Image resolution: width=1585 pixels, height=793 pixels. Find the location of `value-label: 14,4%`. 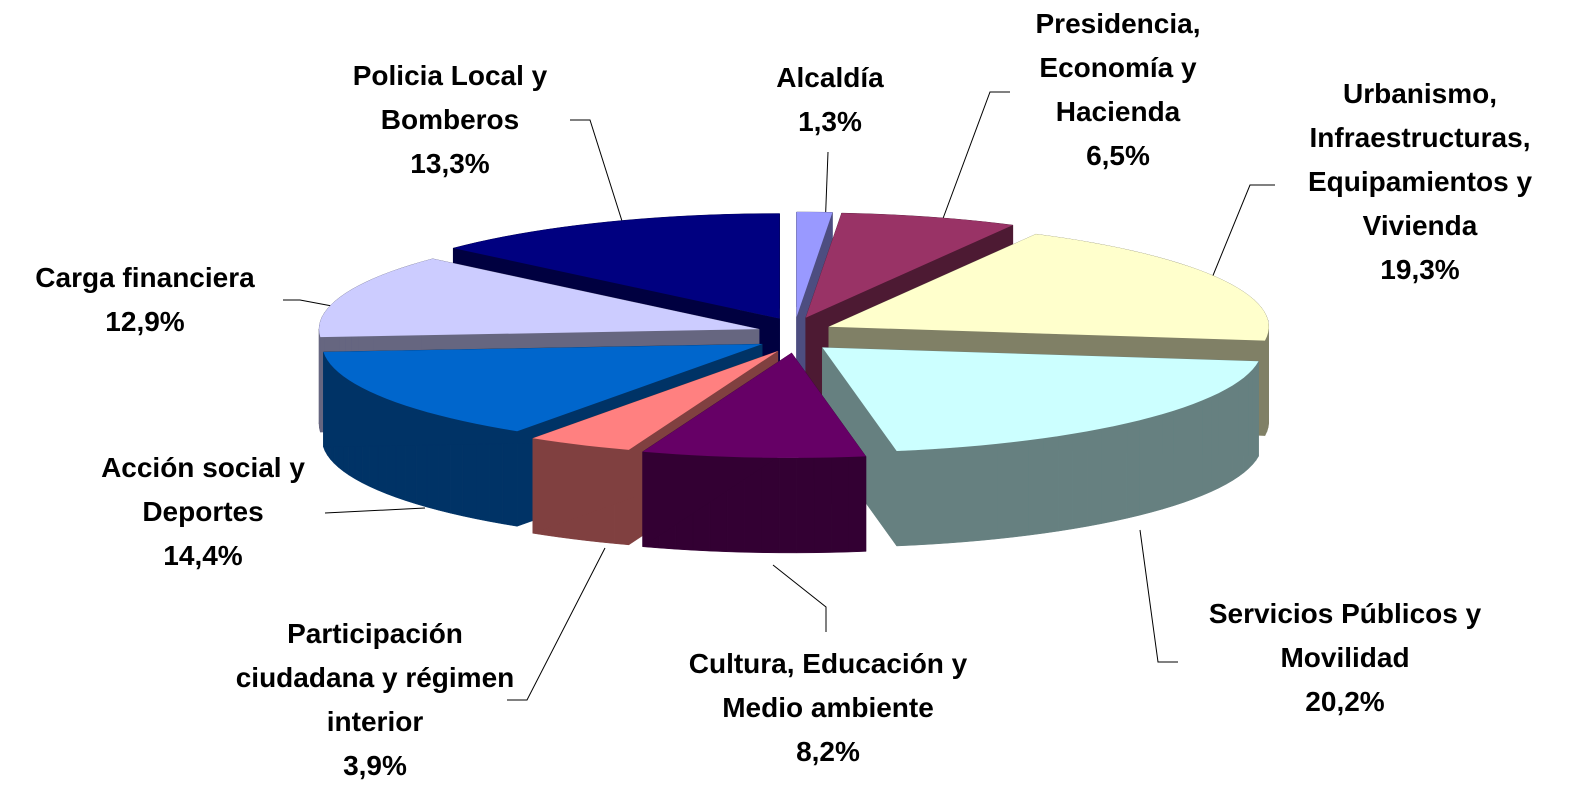

value-label: 14,4% is located at coordinates (203, 555).